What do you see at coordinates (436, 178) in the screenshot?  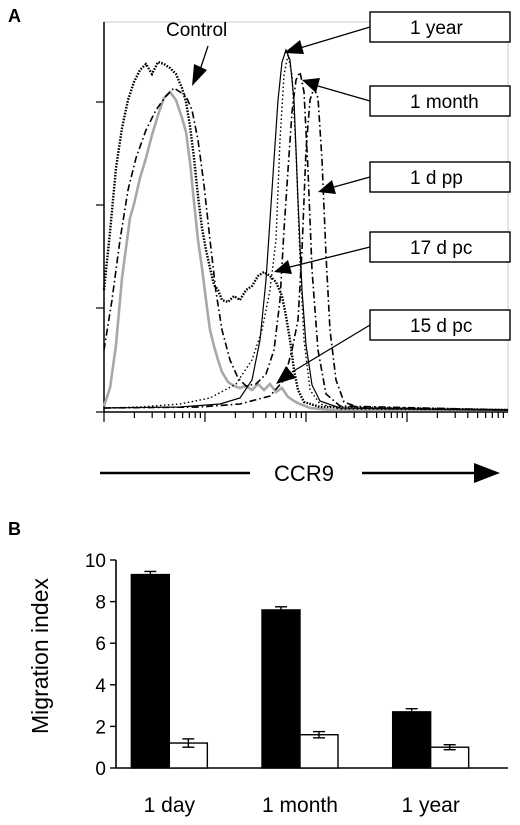 I see `annotation-1dpp-label: 1 d pp` at bounding box center [436, 178].